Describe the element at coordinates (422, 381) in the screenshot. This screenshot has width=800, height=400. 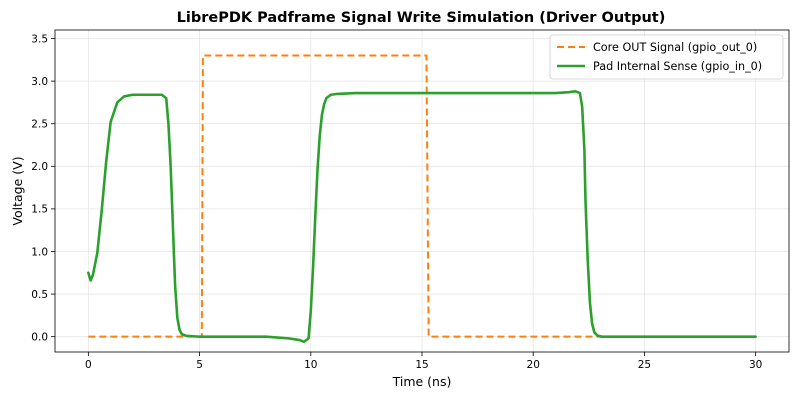
I see `x-axis-label: Time (ns)` at that location.